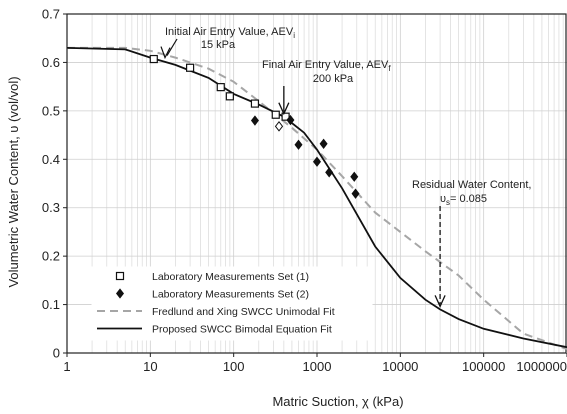  What do you see at coordinates (172, 47) in the screenshot?
I see `annotation-initial-aev-arrow` at bounding box center [172, 47].